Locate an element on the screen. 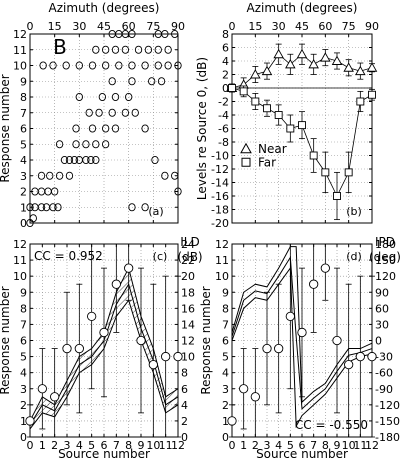 This screenshot has width=408, height=462. y2-tick-label: 2 is located at coordinates (184, 421).